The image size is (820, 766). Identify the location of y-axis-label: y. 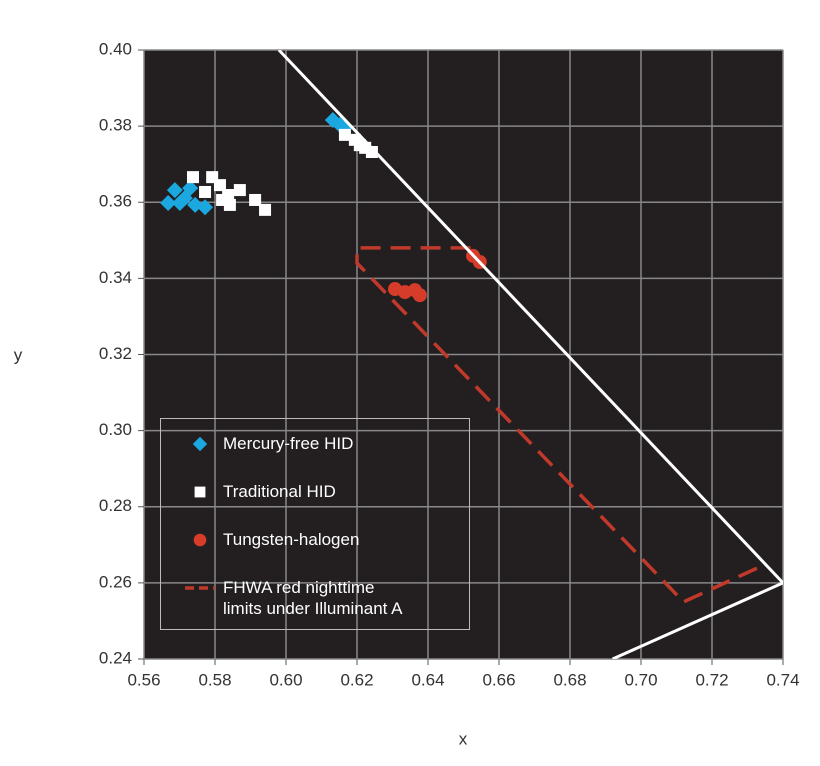
(18, 354).